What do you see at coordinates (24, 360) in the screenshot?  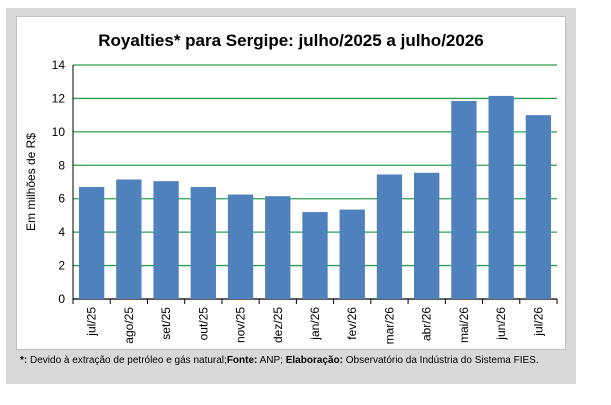 I see `footnote-mark: *:` at bounding box center [24, 360].